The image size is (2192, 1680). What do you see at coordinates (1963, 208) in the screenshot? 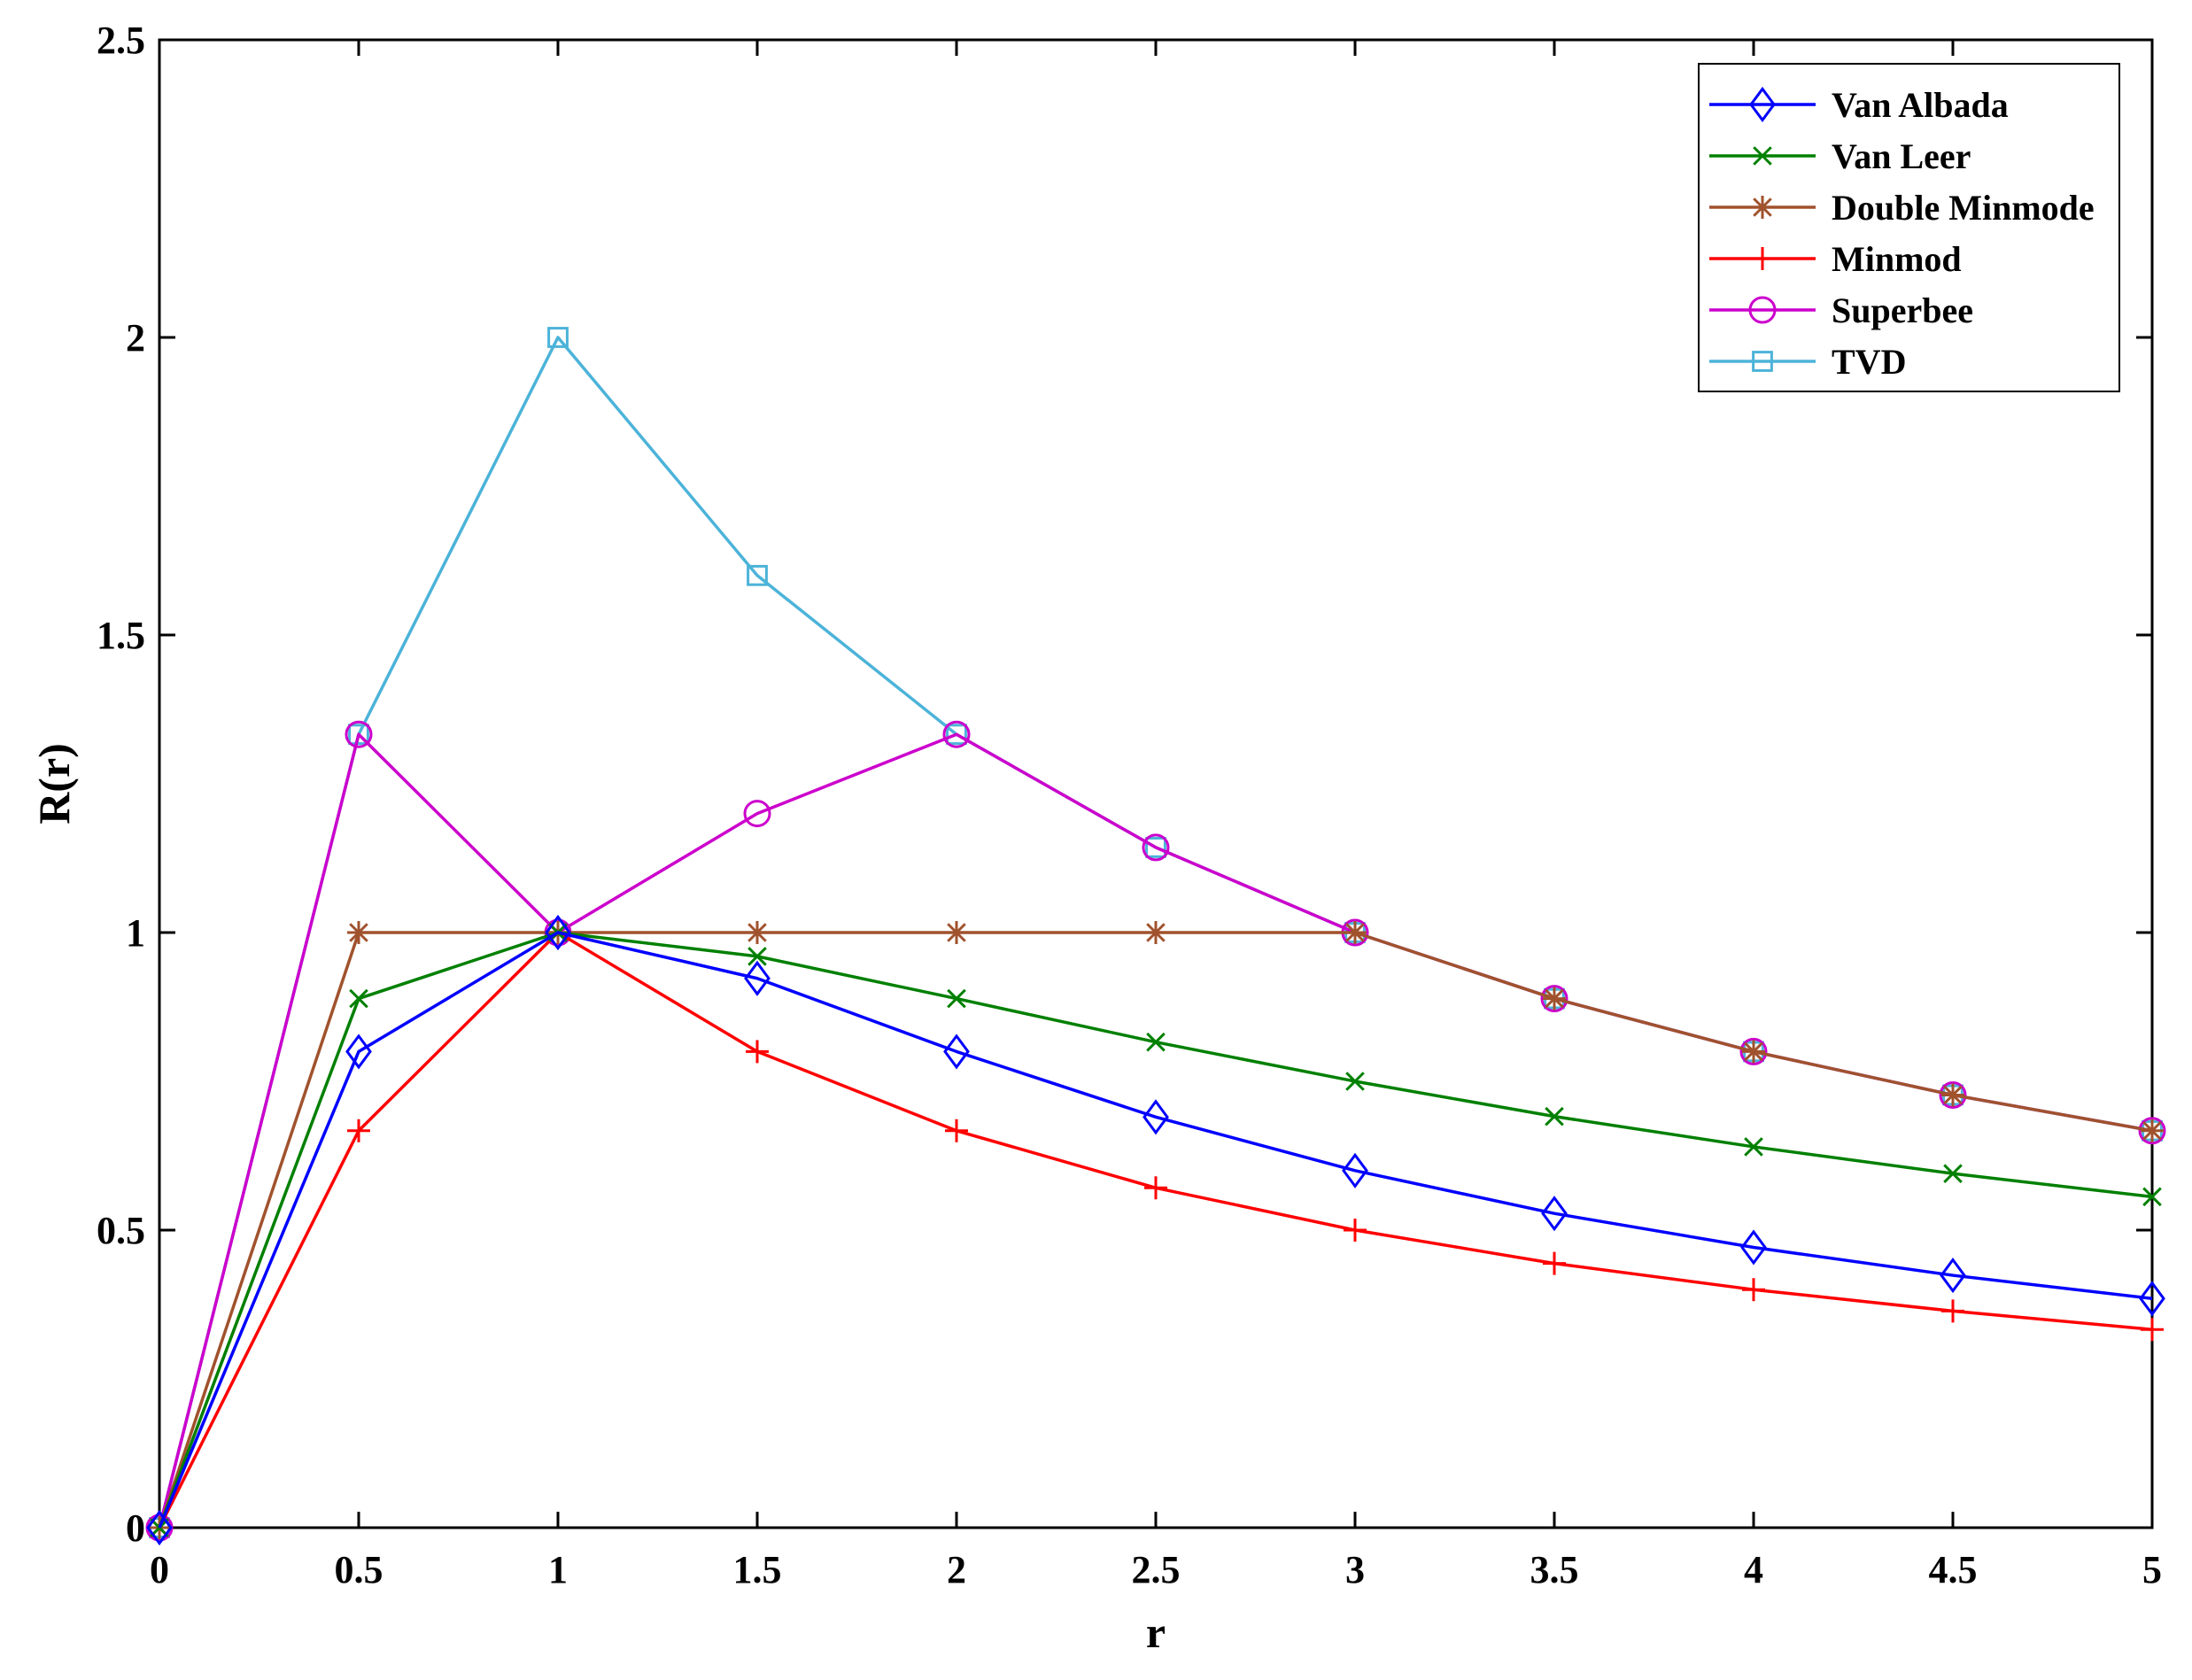
I see `legend-label: Double Minmode` at bounding box center [1963, 208].